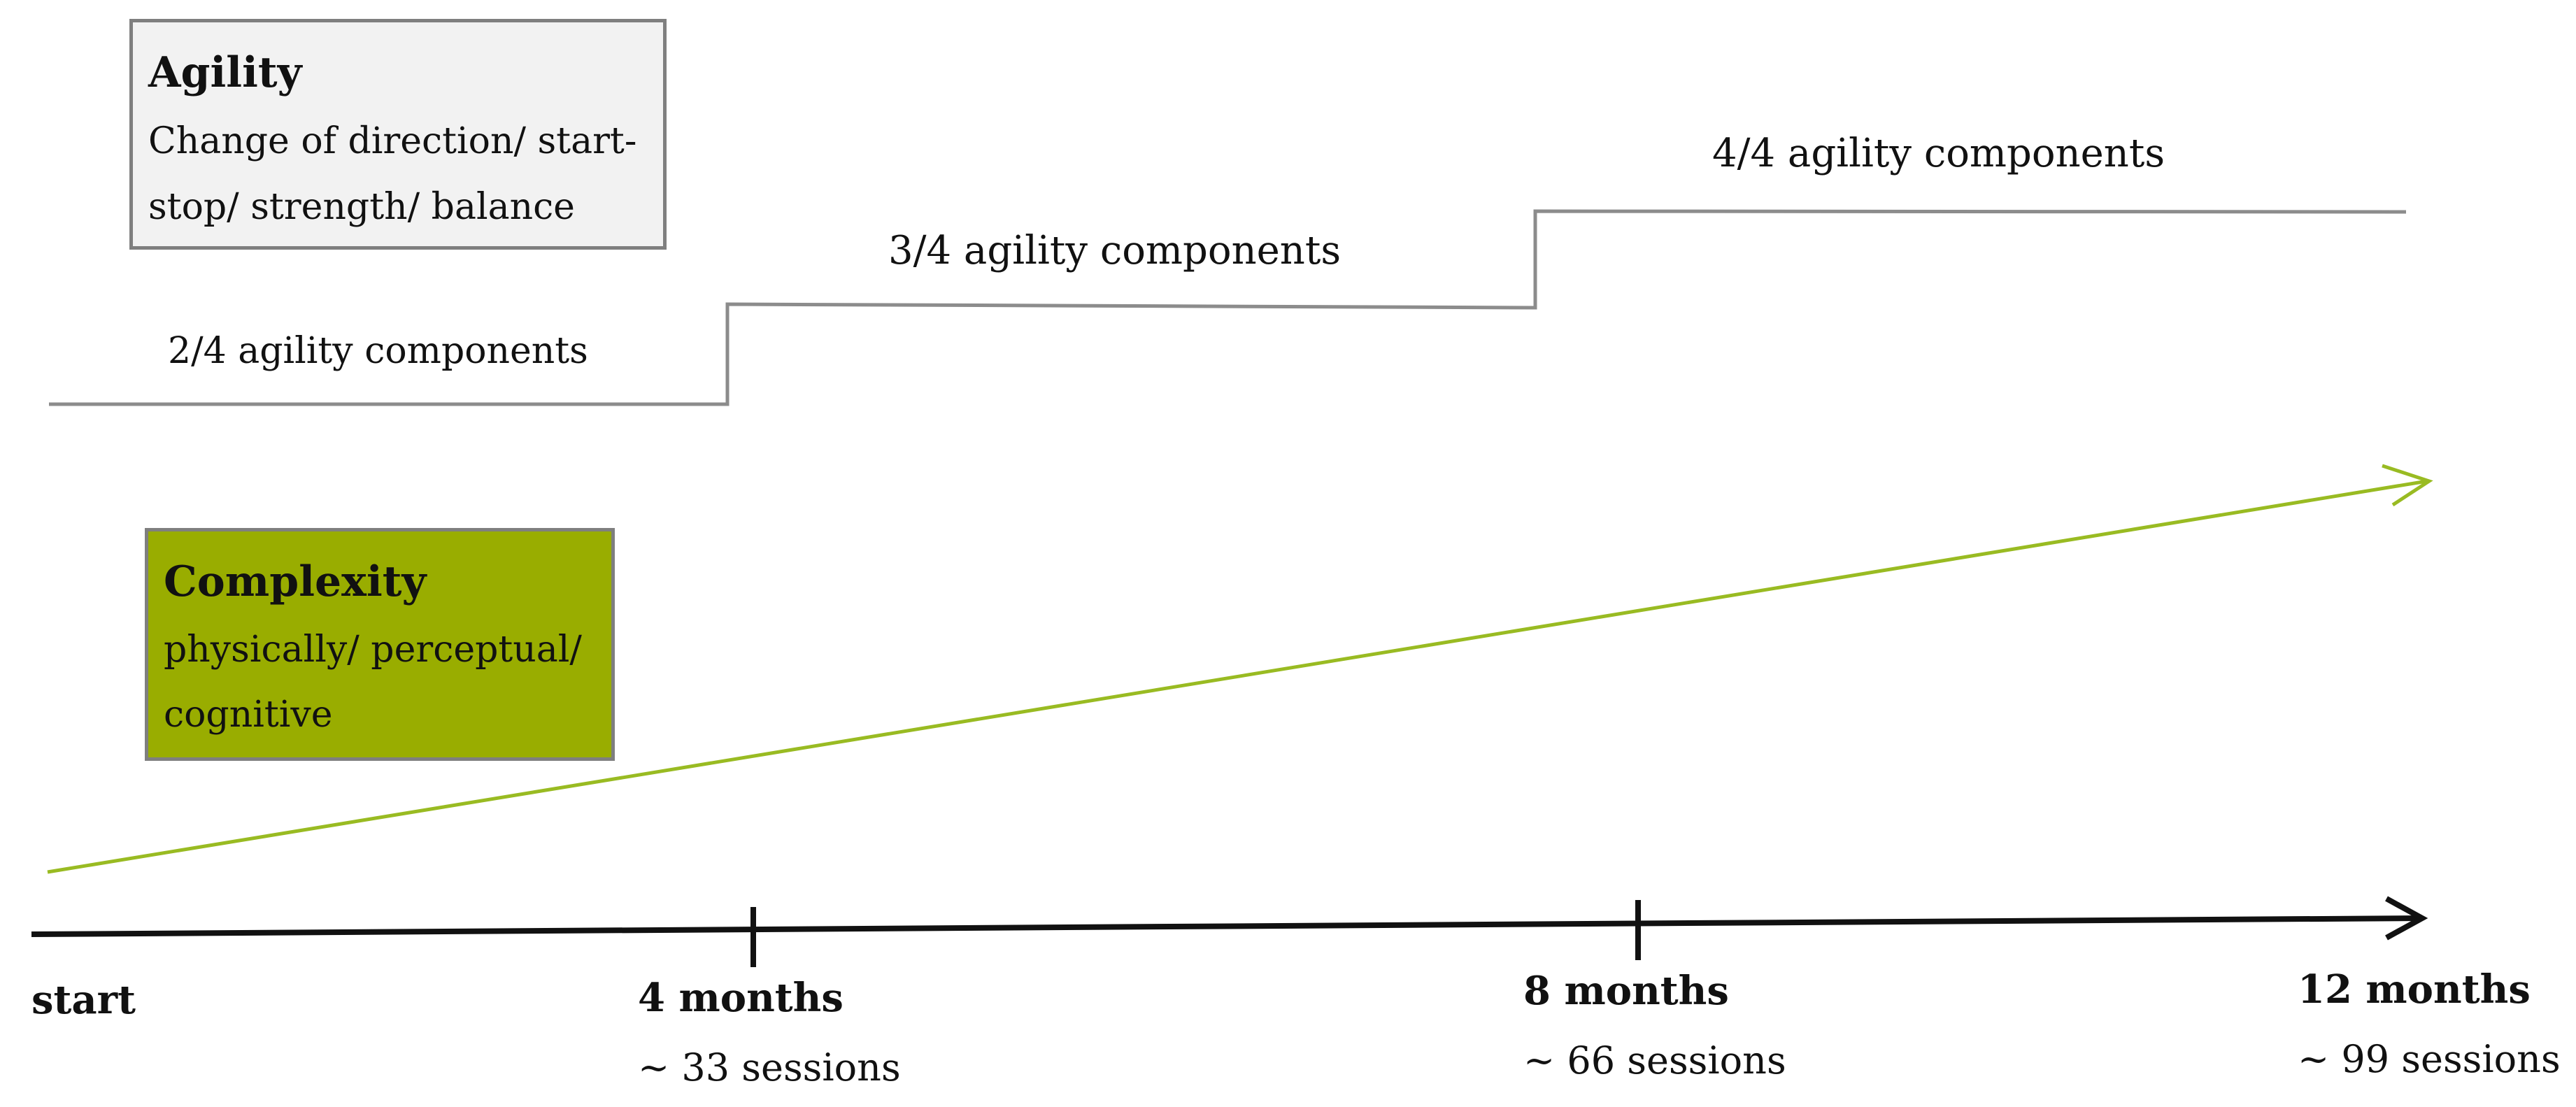 The image size is (2576, 1107). I want to click on milestone-12-months-sessions: ~ 99 sessions, so click(2429, 1059).